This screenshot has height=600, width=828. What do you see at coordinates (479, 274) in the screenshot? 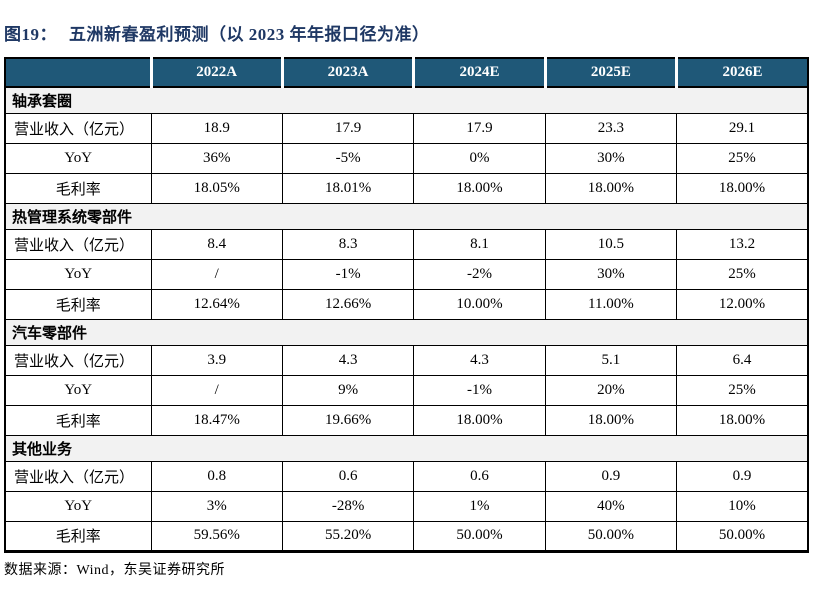
I see `cell-value: -2%` at bounding box center [479, 274].